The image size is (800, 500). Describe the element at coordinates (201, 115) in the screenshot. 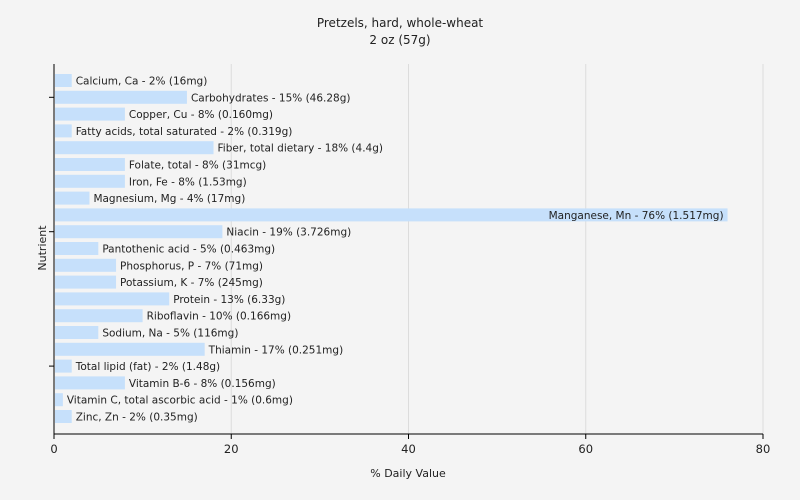

I see `bar-label: Copper, Cu - 8% (0.160mg)` at that location.